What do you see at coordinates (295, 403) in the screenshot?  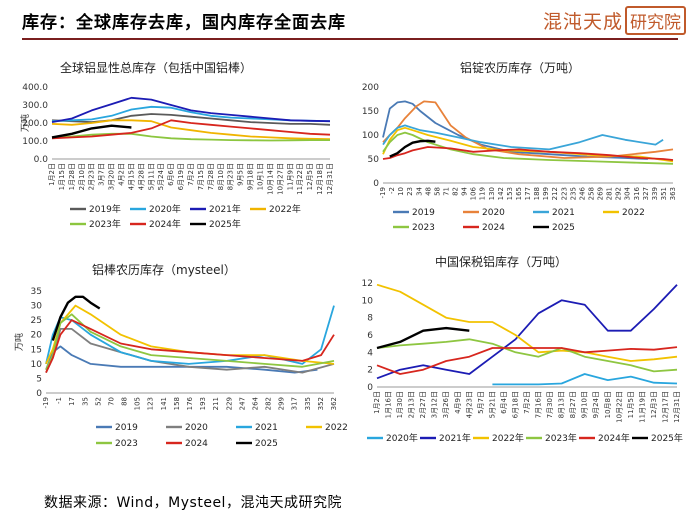 I see `x-tick-label: 317` at bounding box center [295, 403].